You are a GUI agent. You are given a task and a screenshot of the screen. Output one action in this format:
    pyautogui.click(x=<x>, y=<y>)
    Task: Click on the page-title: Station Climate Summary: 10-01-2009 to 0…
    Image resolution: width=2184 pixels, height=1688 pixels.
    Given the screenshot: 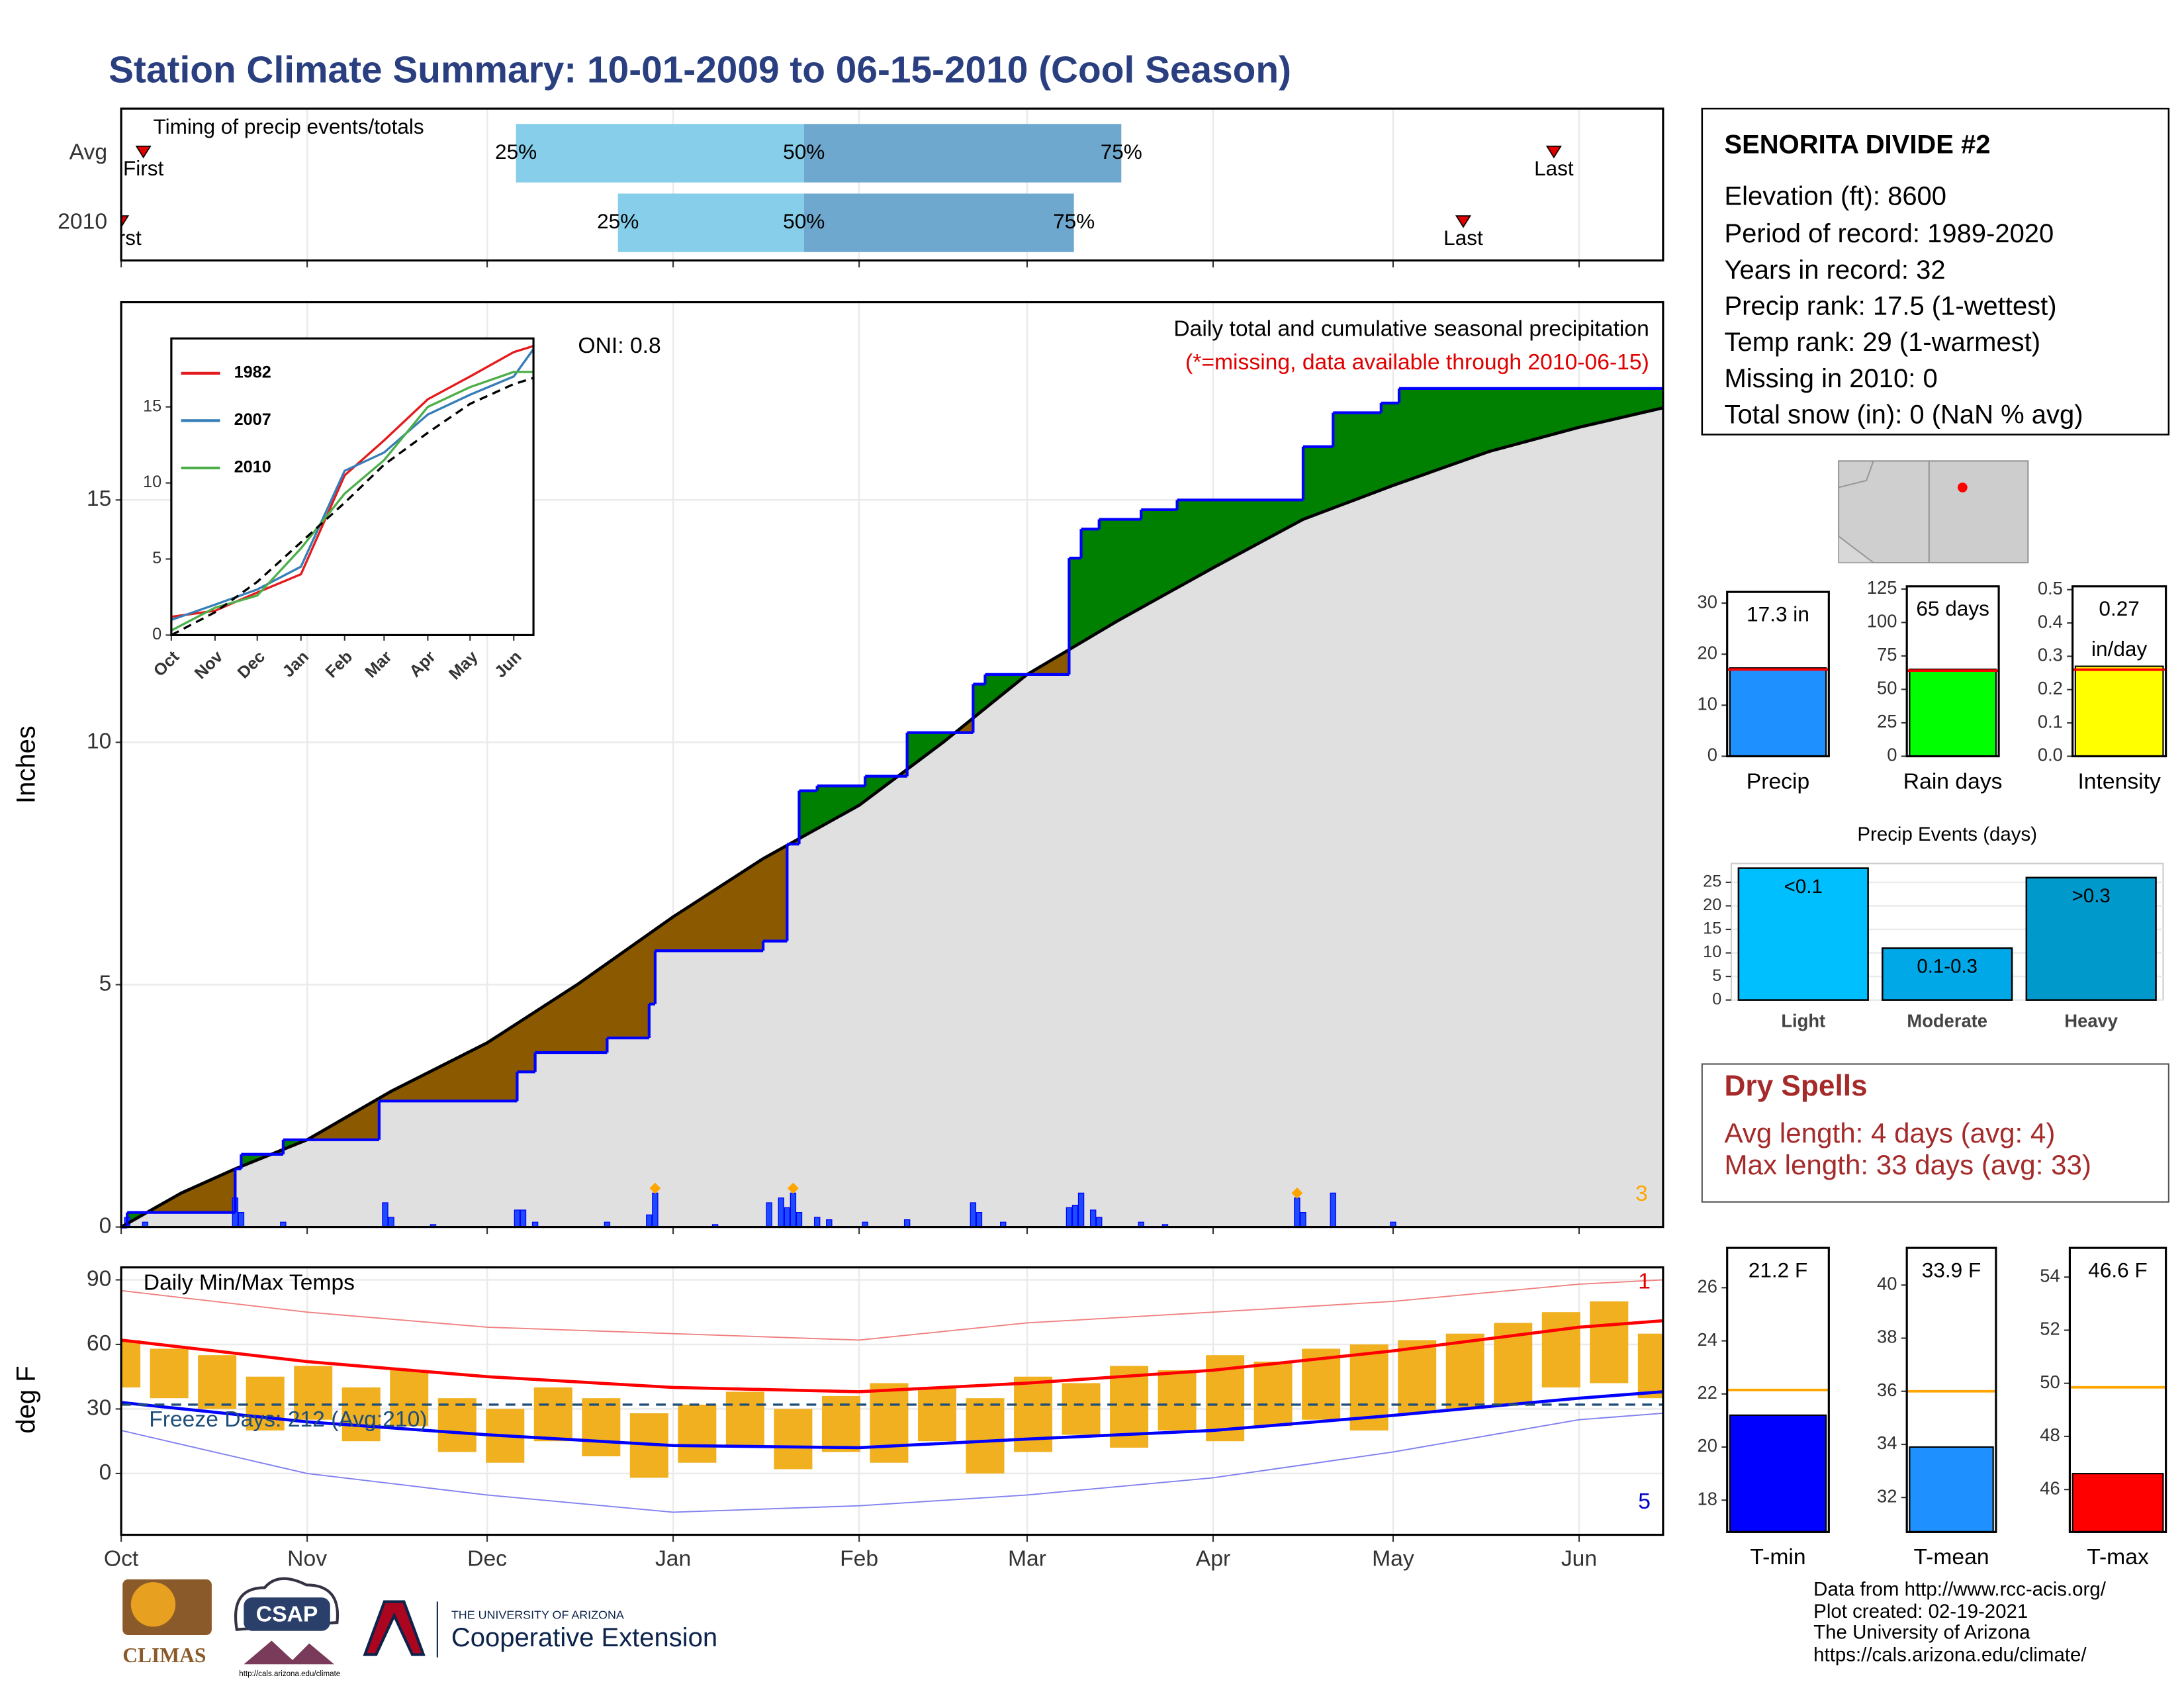 What is the action you would take?
    pyautogui.click(x=700, y=70)
    